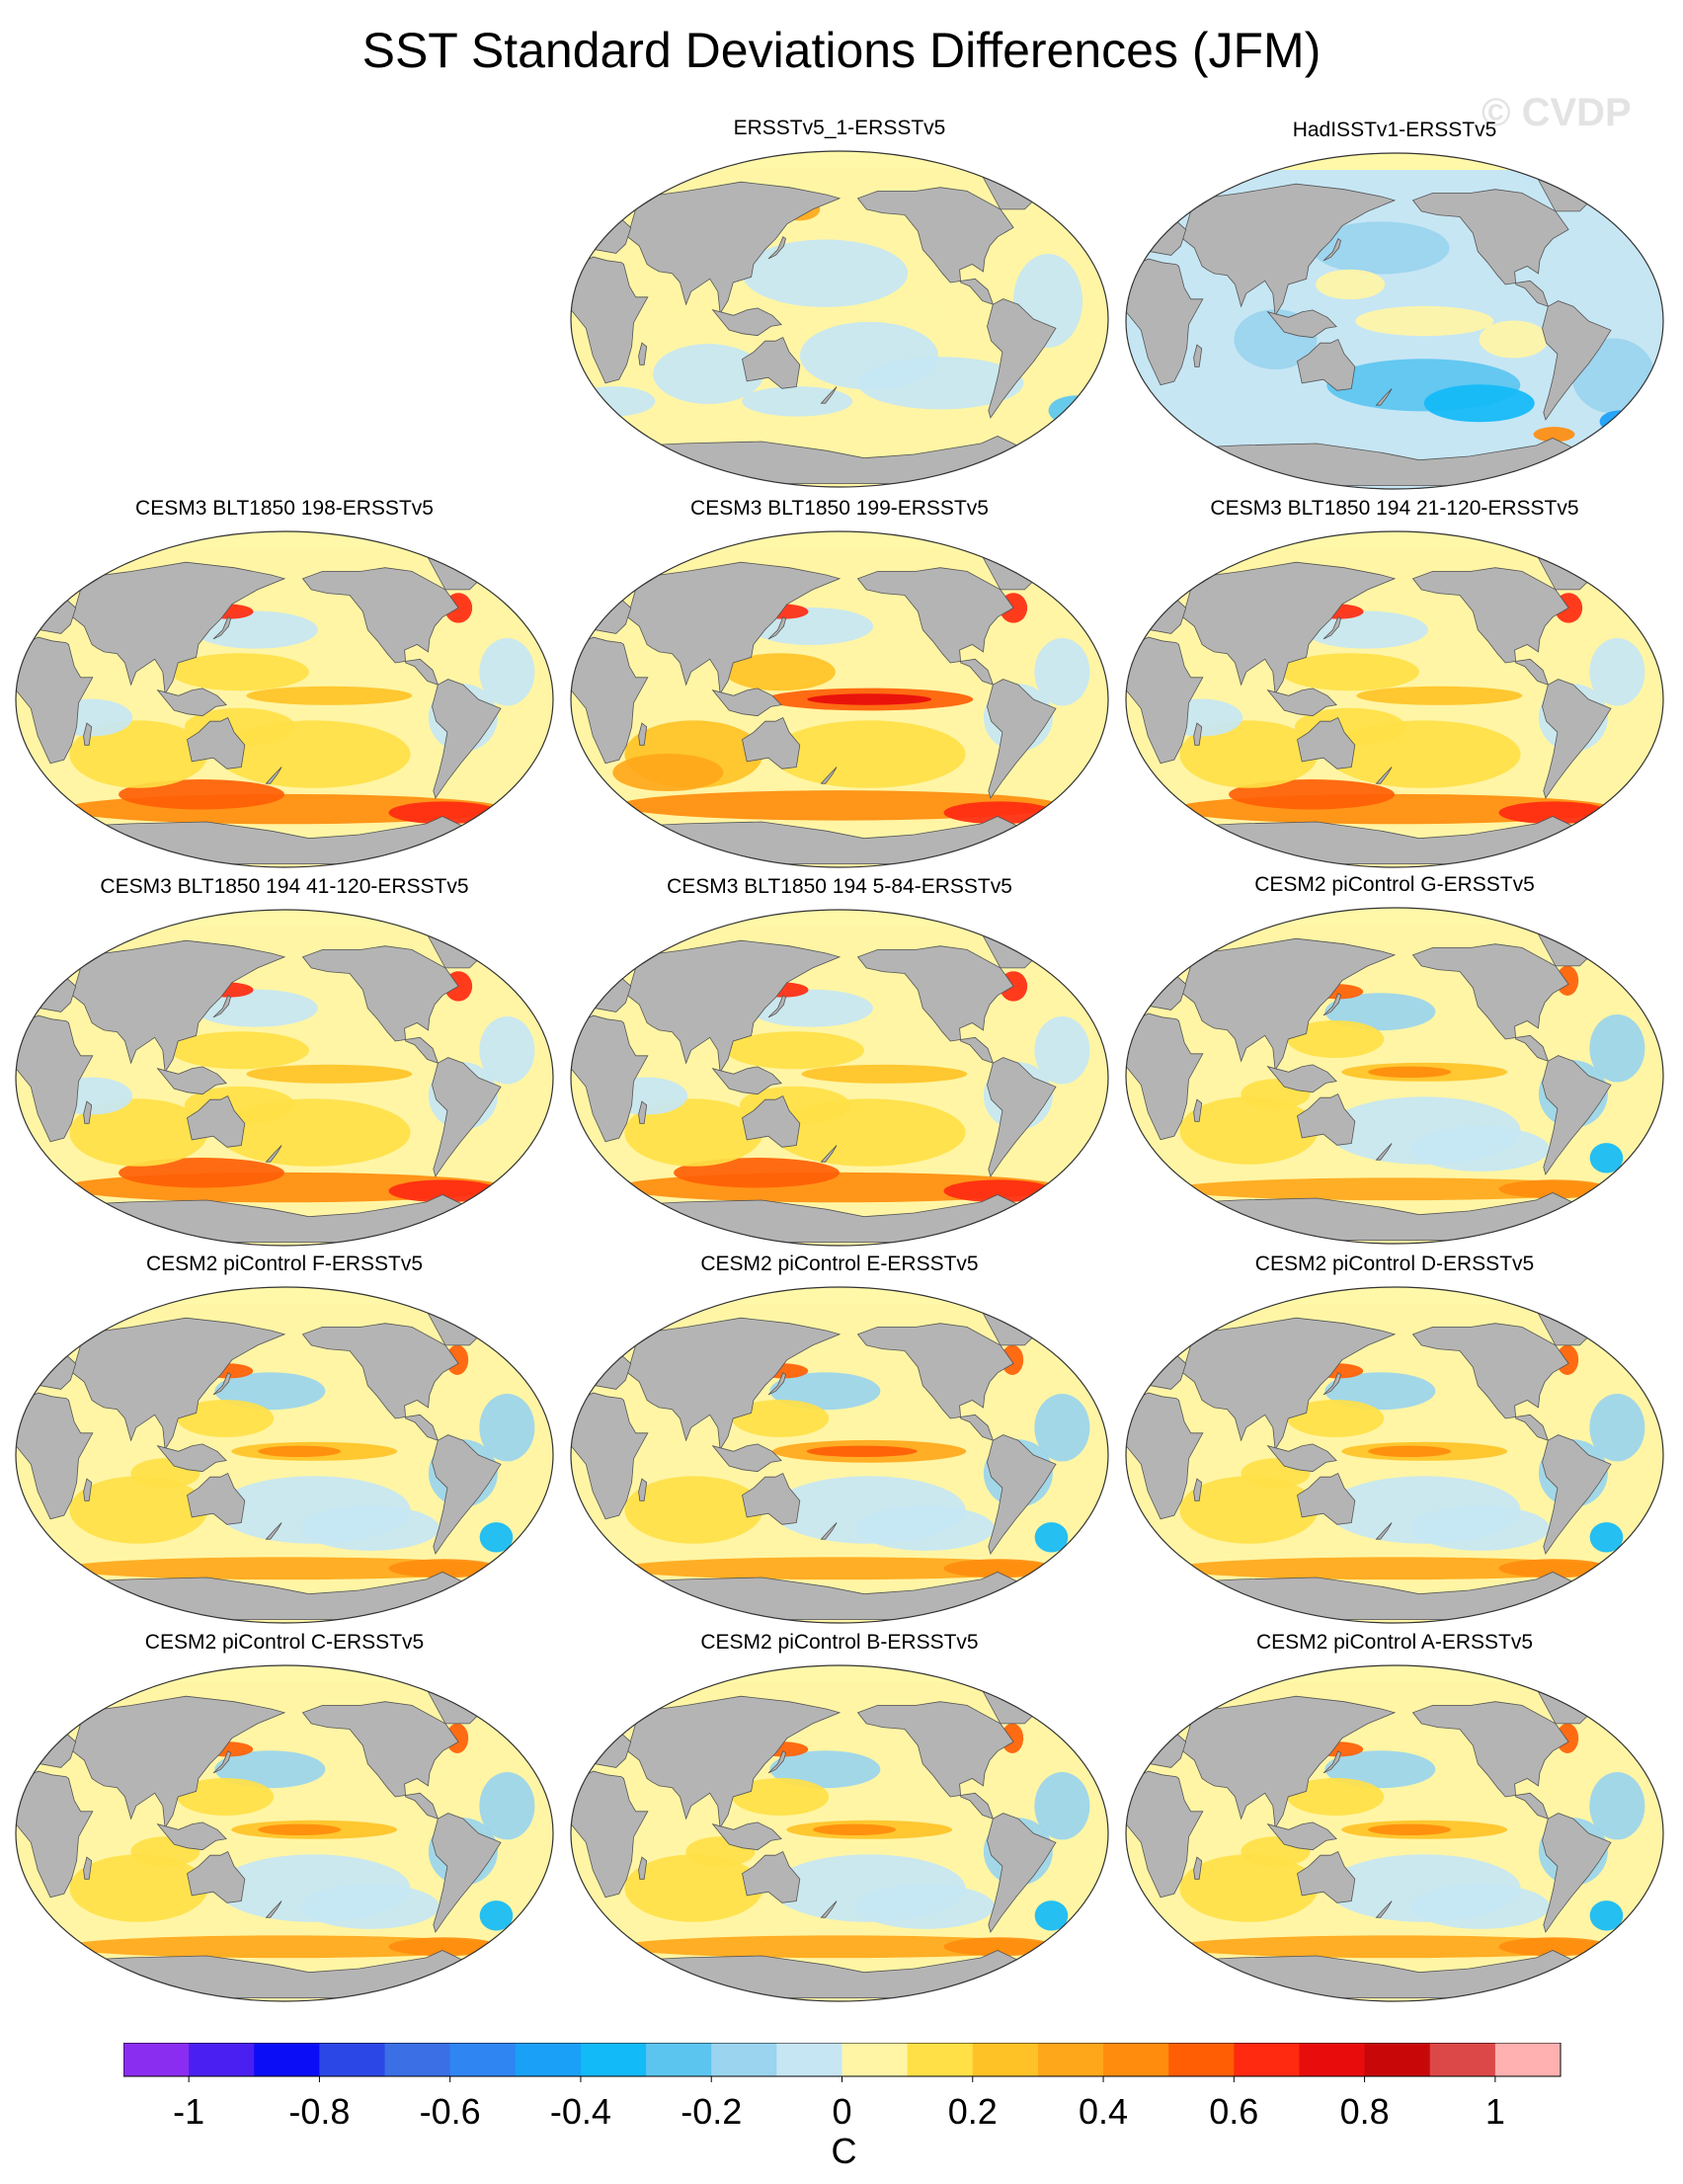  What do you see at coordinates (1557, 112) in the screenshot?
I see `cvdp-watermark: © CVDP` at bounding box center [1557, 112].